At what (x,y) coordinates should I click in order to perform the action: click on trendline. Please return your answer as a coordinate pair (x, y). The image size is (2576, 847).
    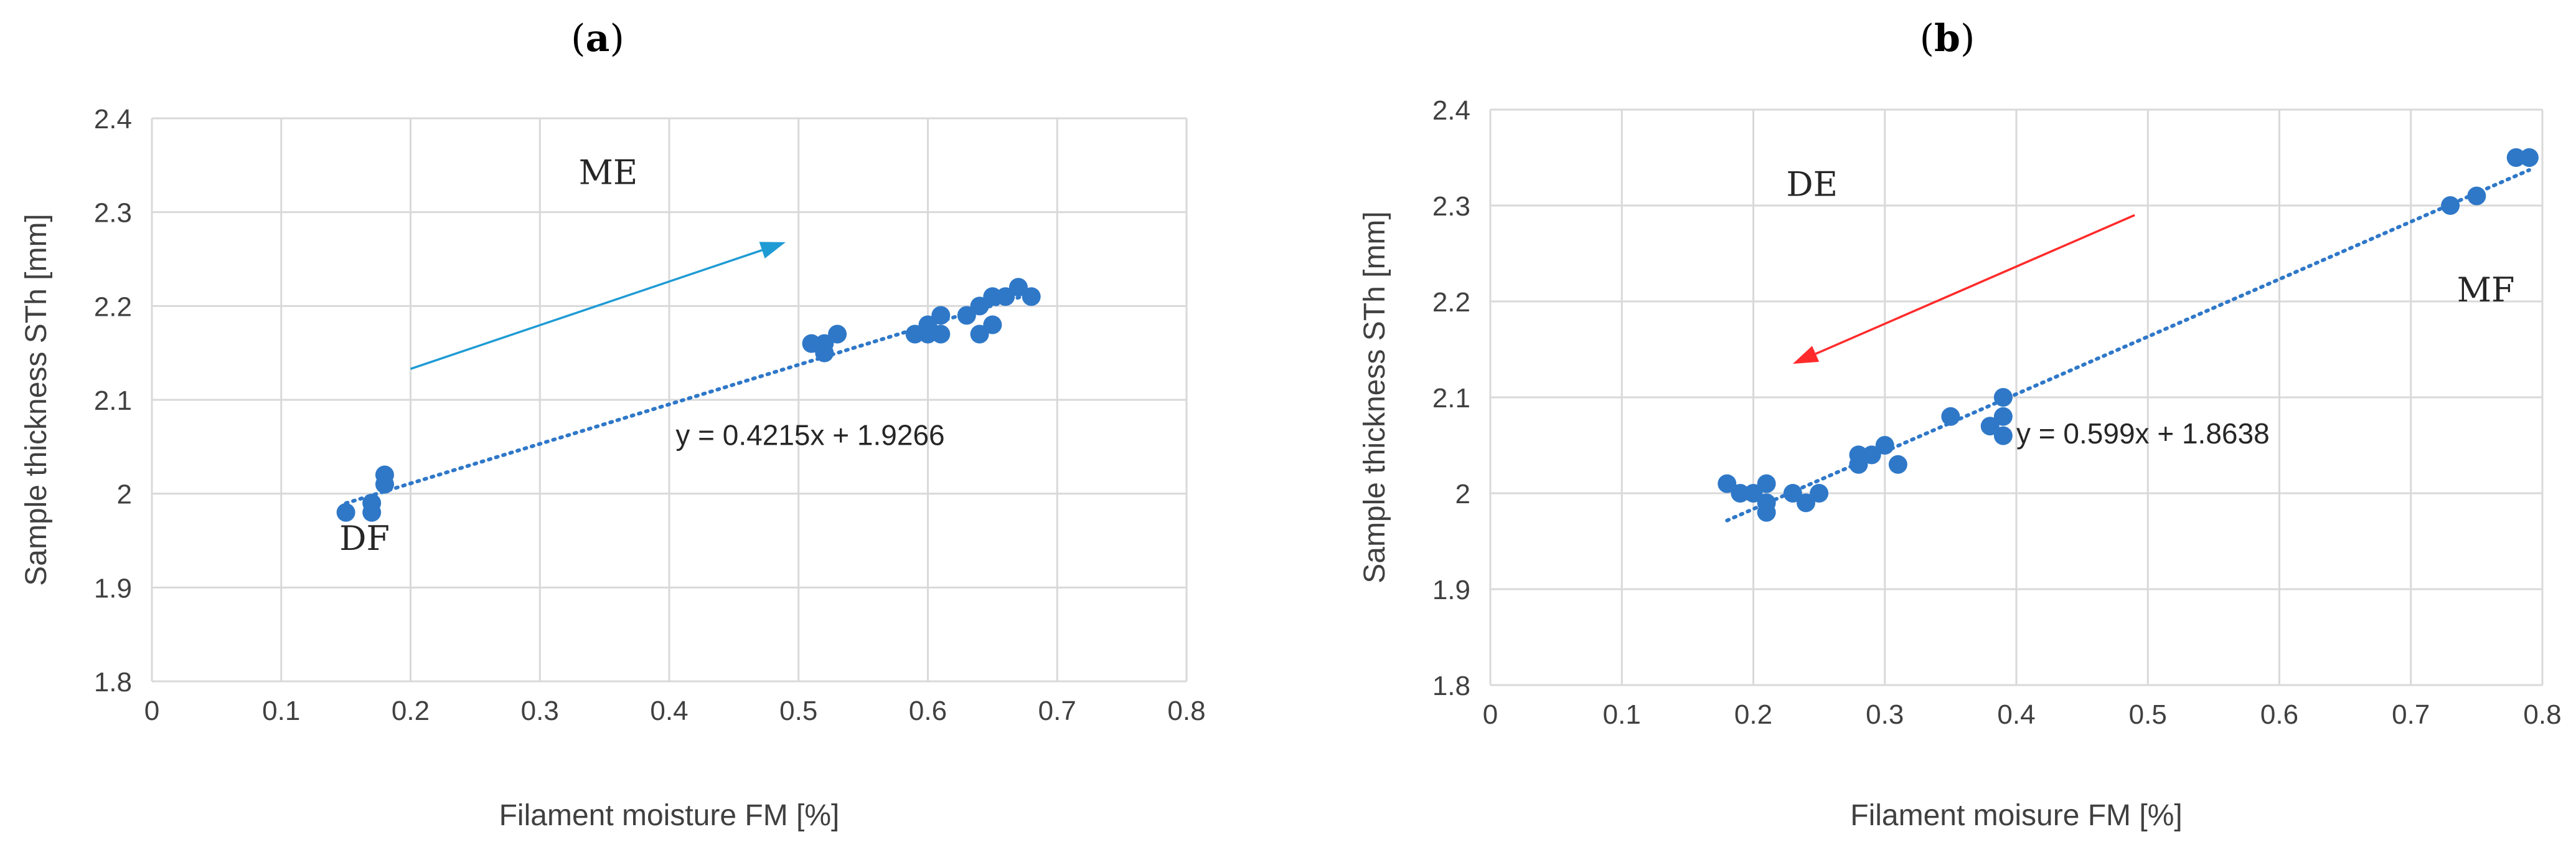
    Looking at the image, I should click on (2128, 345).